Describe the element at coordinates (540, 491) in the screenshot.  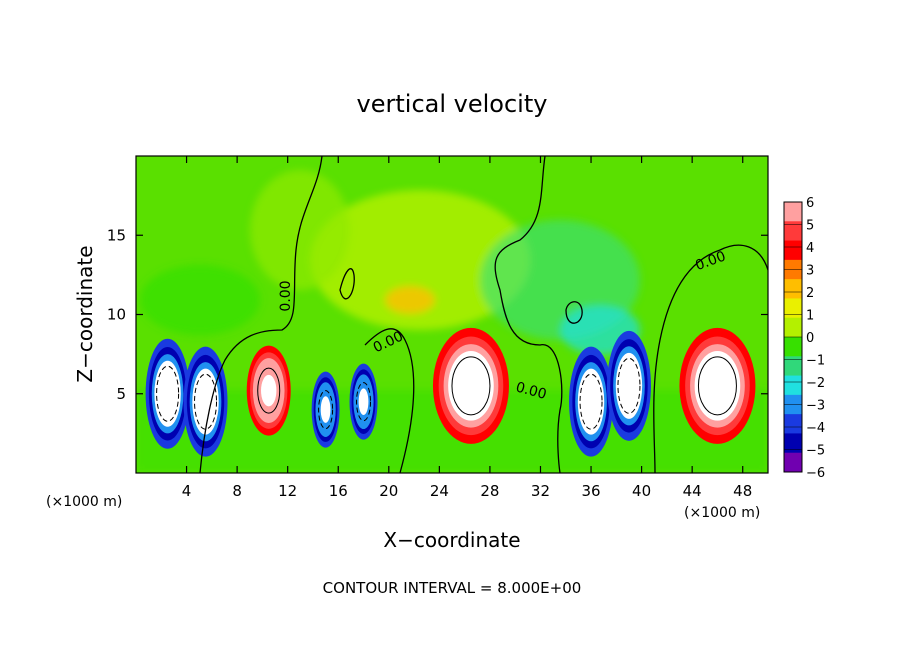
I see `x-tick-label: 32` at that location.